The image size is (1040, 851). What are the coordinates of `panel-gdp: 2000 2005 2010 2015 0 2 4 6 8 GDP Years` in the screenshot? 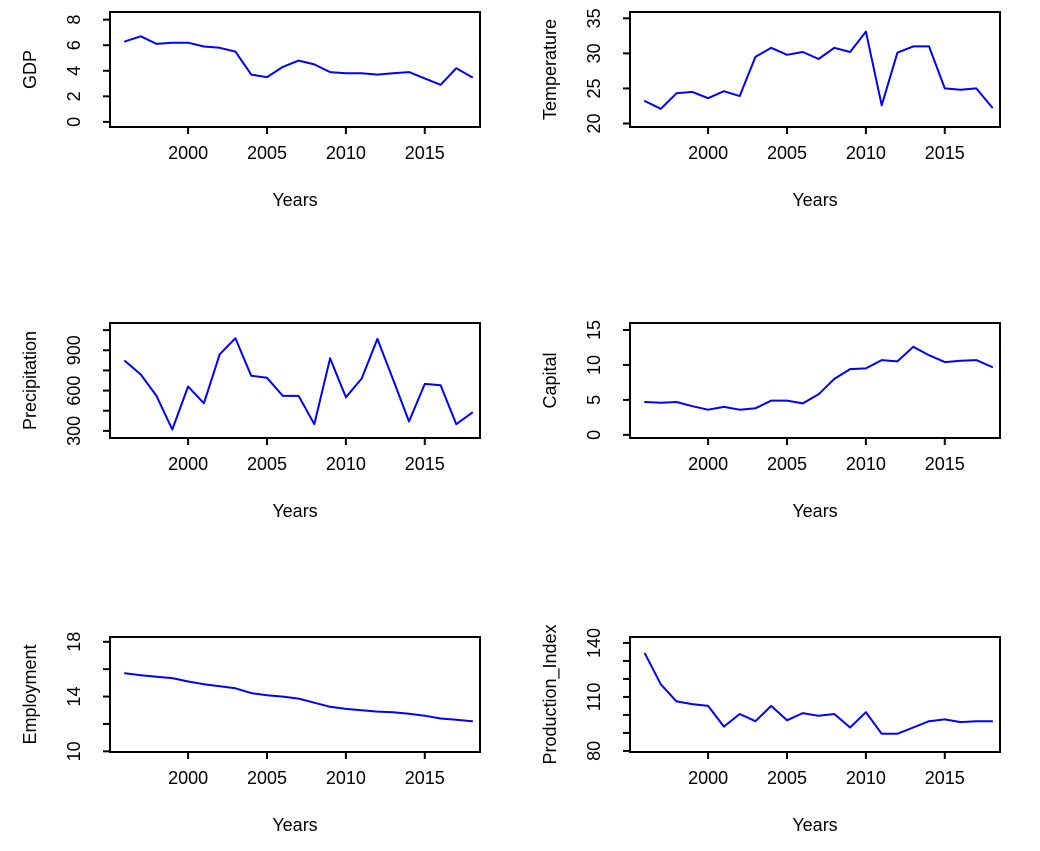 It's located at (260, 115).